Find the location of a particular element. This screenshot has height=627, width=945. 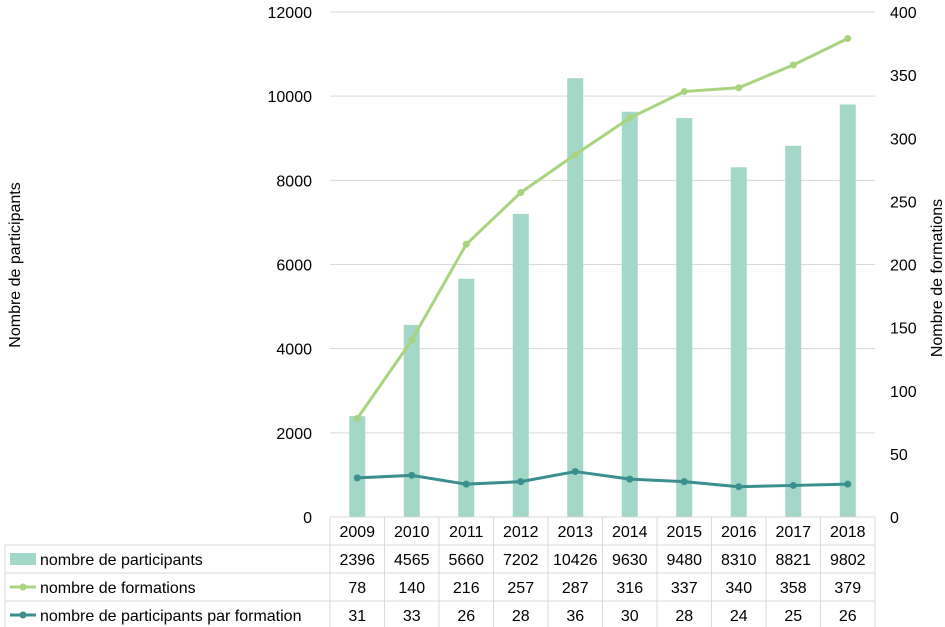

table-value: 340 is located at coordinates (738, 588).